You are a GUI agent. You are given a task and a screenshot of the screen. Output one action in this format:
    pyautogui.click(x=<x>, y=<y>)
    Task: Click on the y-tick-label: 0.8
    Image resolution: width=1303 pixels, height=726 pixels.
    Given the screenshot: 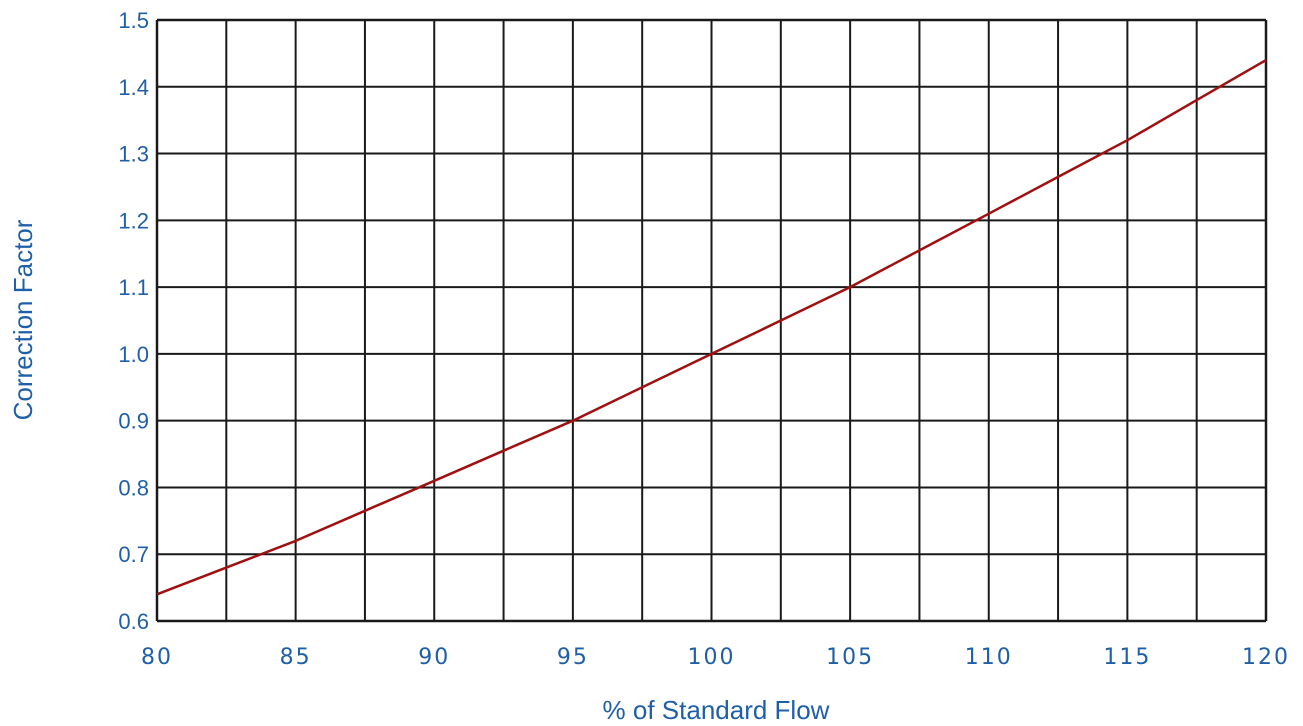 What is the action you would take?
    pyautogui.click(x=133, y=487)
    